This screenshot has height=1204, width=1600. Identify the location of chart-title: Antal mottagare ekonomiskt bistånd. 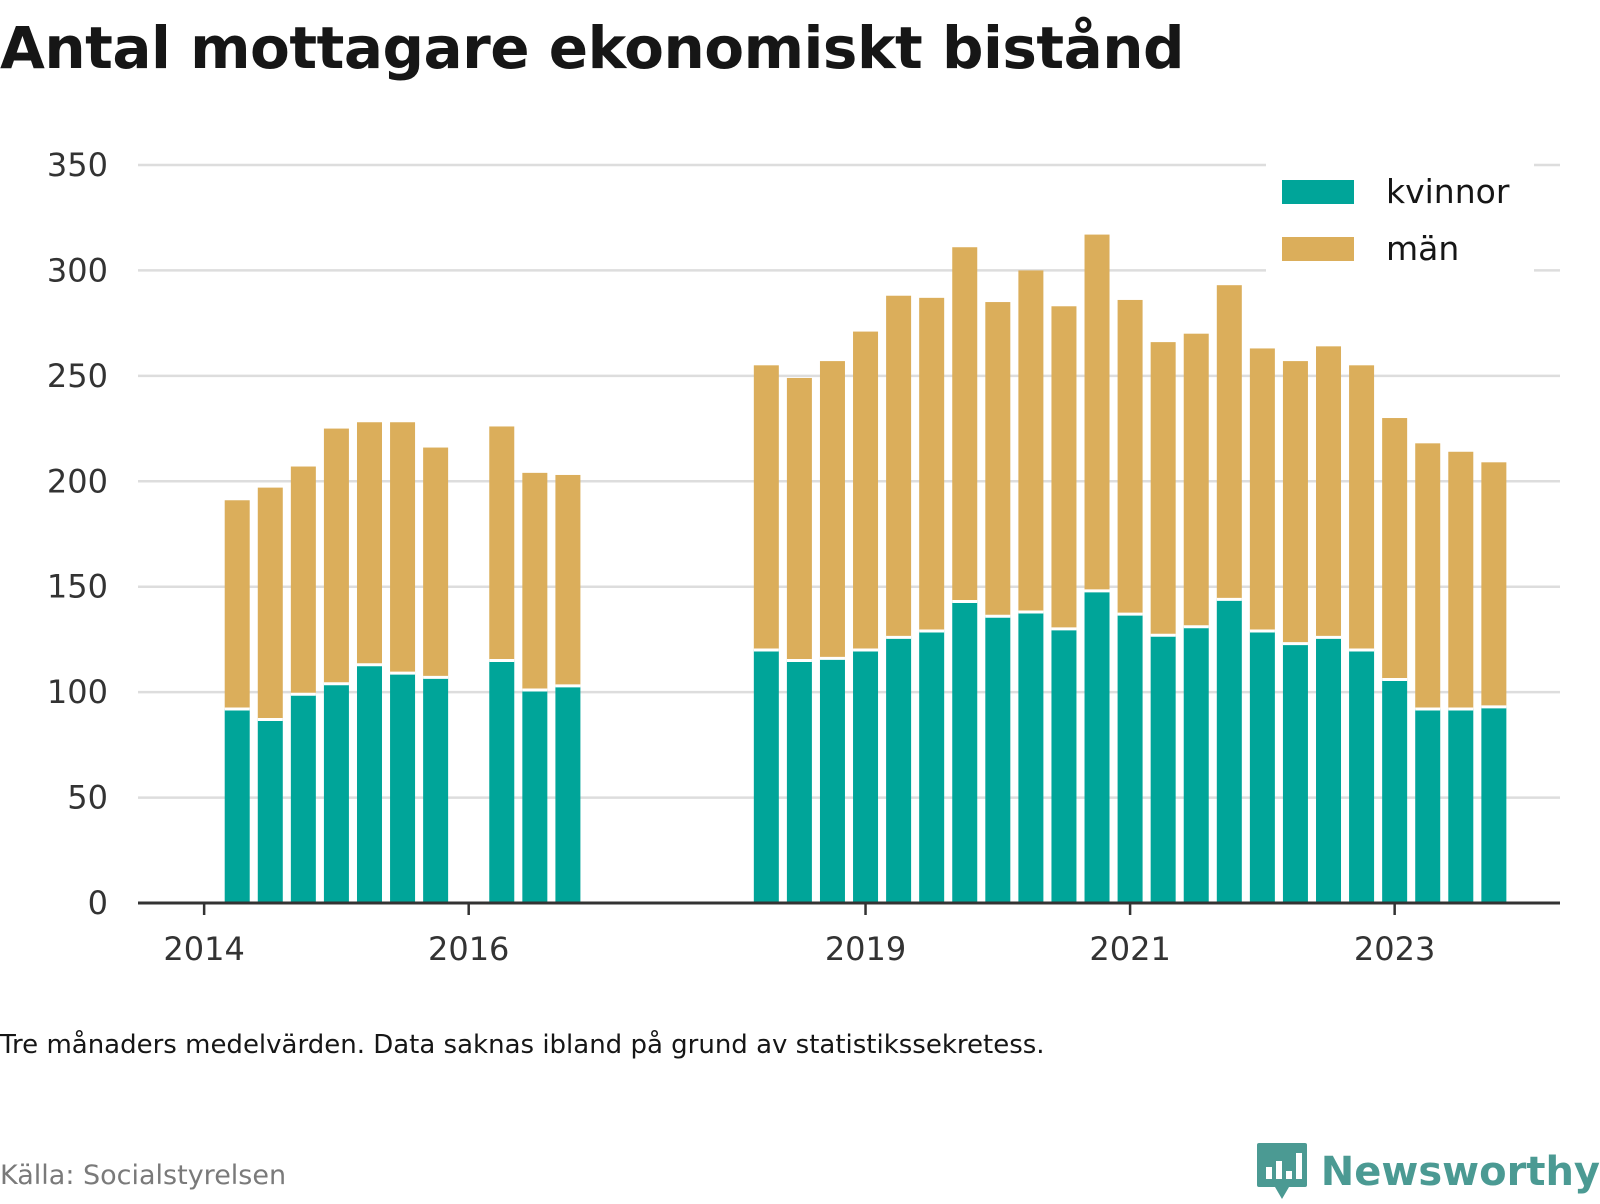
(592, 48).